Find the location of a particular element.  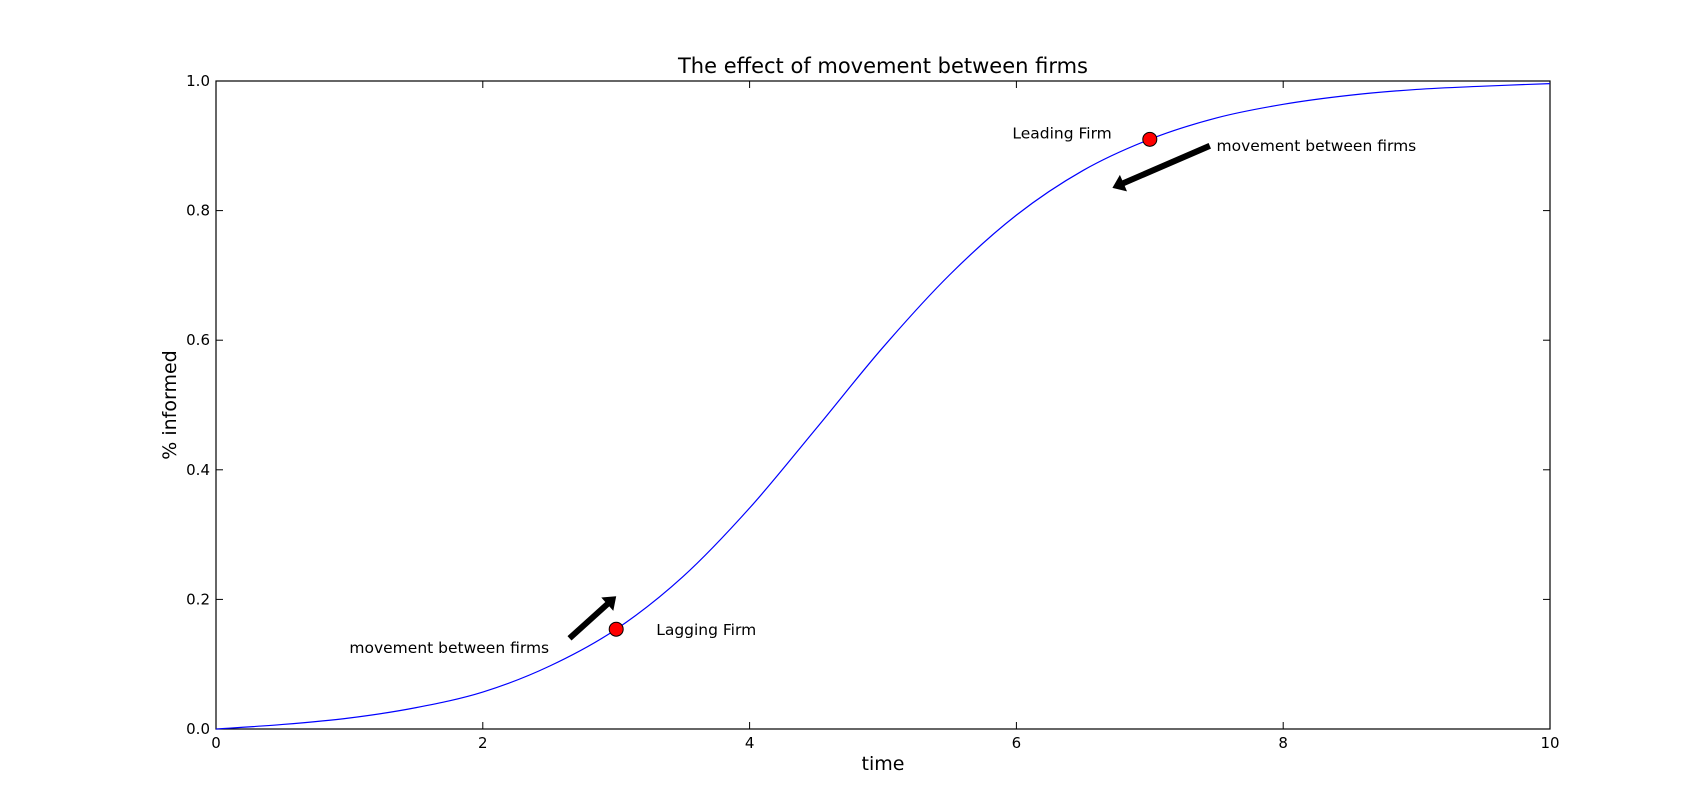

y-tick-label: 1.0 is located at coordinates (198, 81).